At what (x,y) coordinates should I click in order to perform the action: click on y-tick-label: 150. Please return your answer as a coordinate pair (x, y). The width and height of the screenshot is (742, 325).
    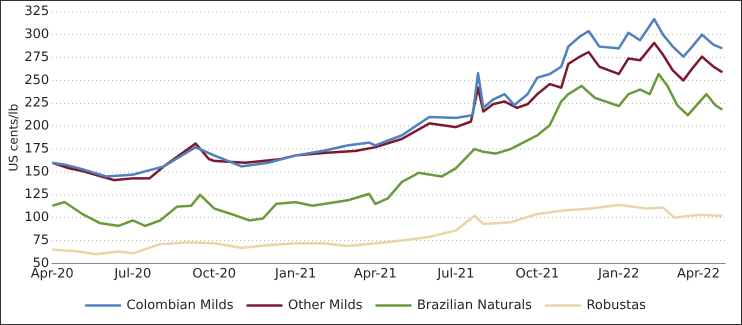
    Looking at the image, I should click on (37, 172).